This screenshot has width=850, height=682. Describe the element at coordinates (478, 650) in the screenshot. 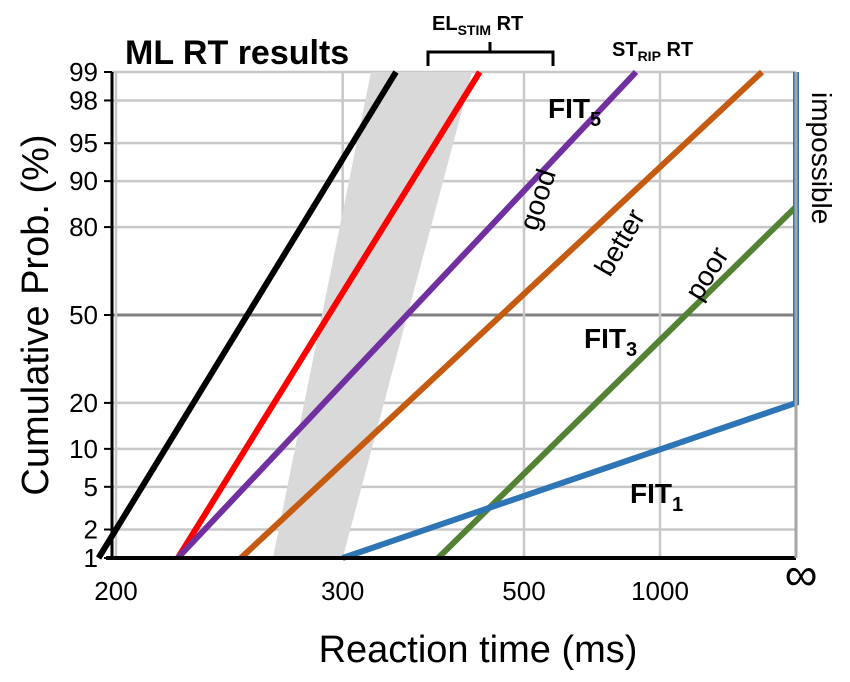

I see `x-axis-title: Reaction time (ms)` at that location.